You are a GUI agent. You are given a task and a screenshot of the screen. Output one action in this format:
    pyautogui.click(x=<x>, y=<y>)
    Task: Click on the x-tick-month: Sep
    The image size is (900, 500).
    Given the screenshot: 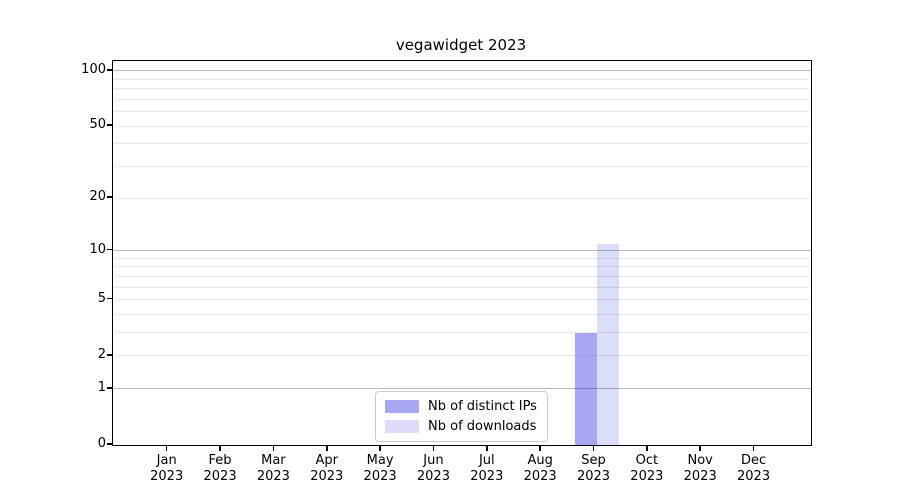 What is the action you would take?
    pyautogui.click(x=593, y=460)
    